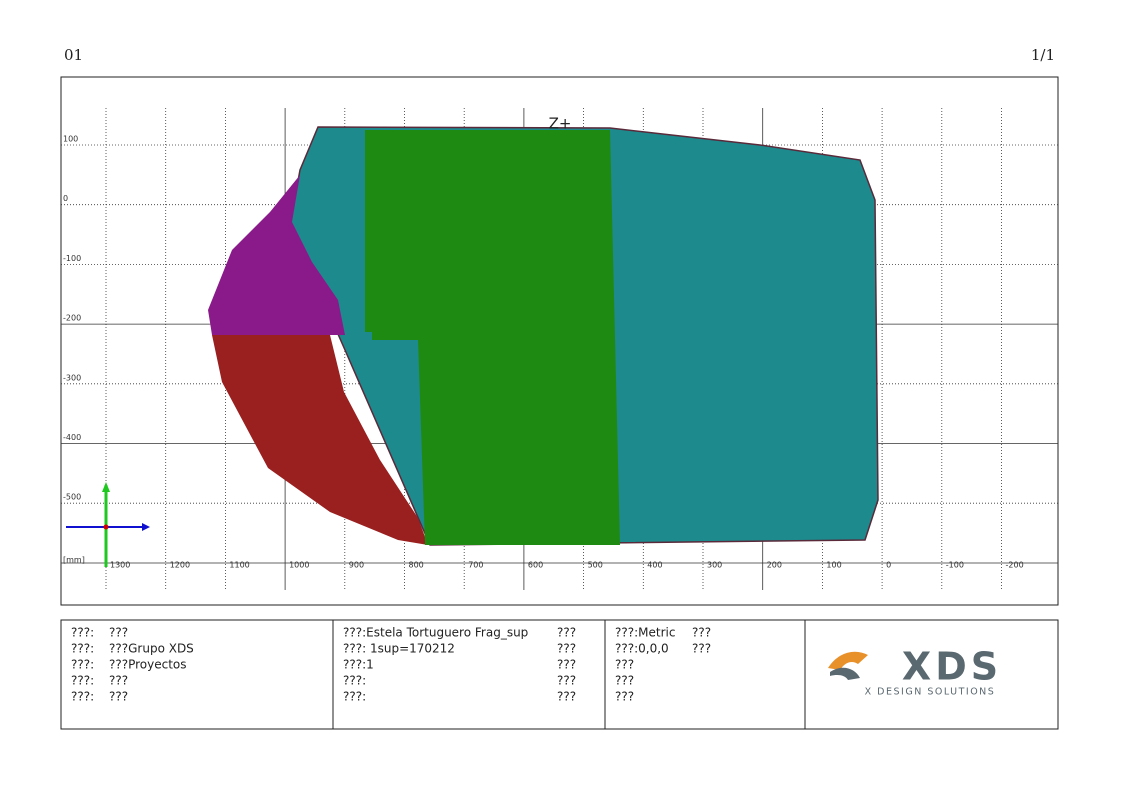 Image resolution: width=1123 pixels, height=798 pixels. What do you see at coordinates (70, 139) in the screenshot?
I see `y-label: 100` at bounding box center [70, 139].